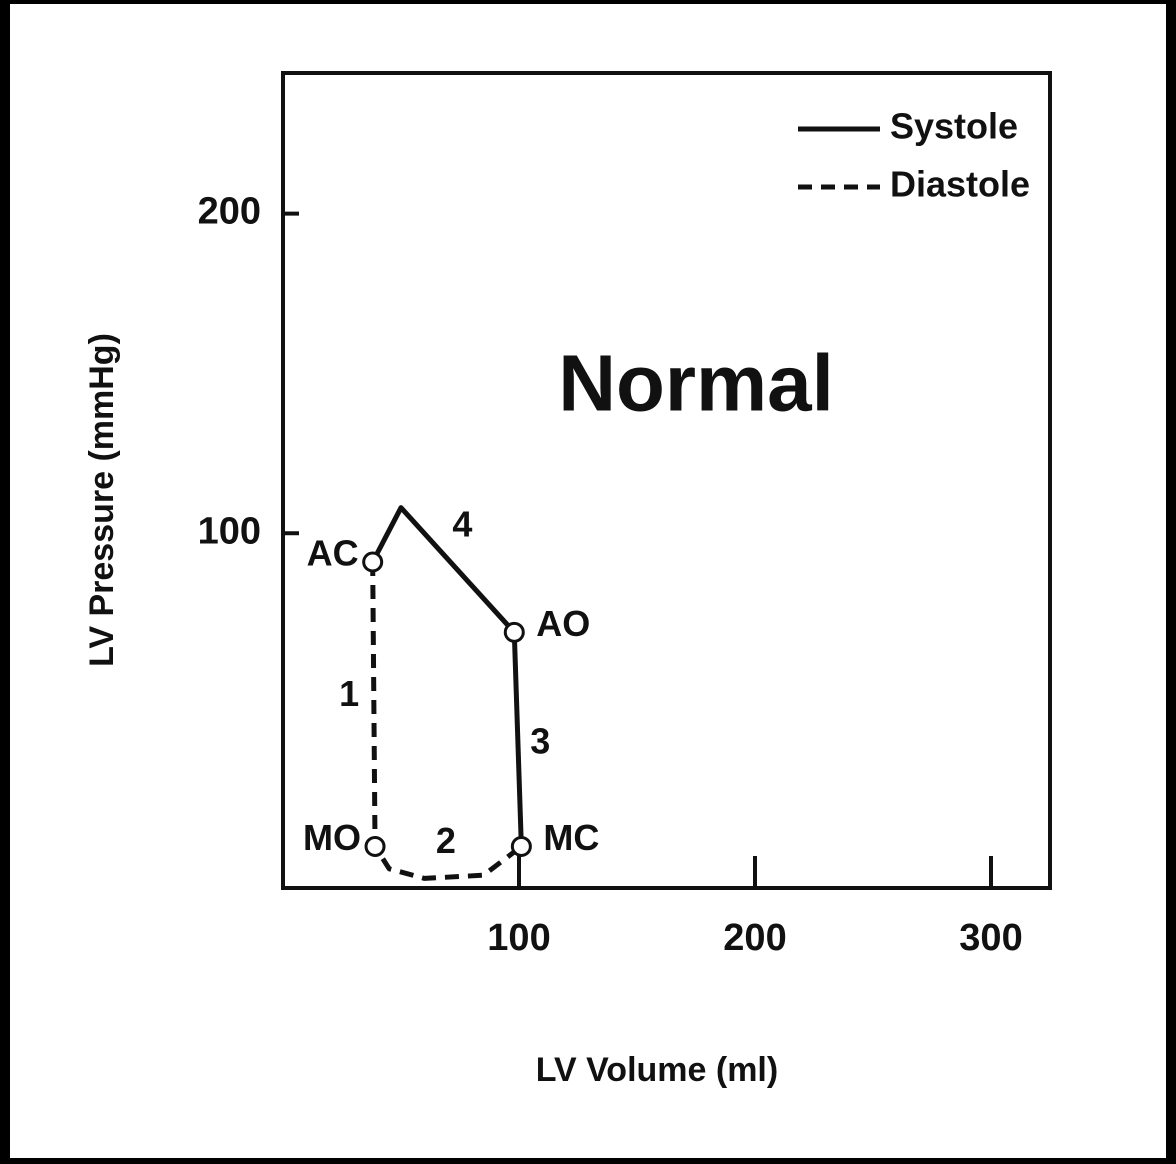 This screenshot has height=1164, width=1176. Describe the element at coordinates (754, 938) in the screenshot. I see `x-tick-label: 200` at that location.